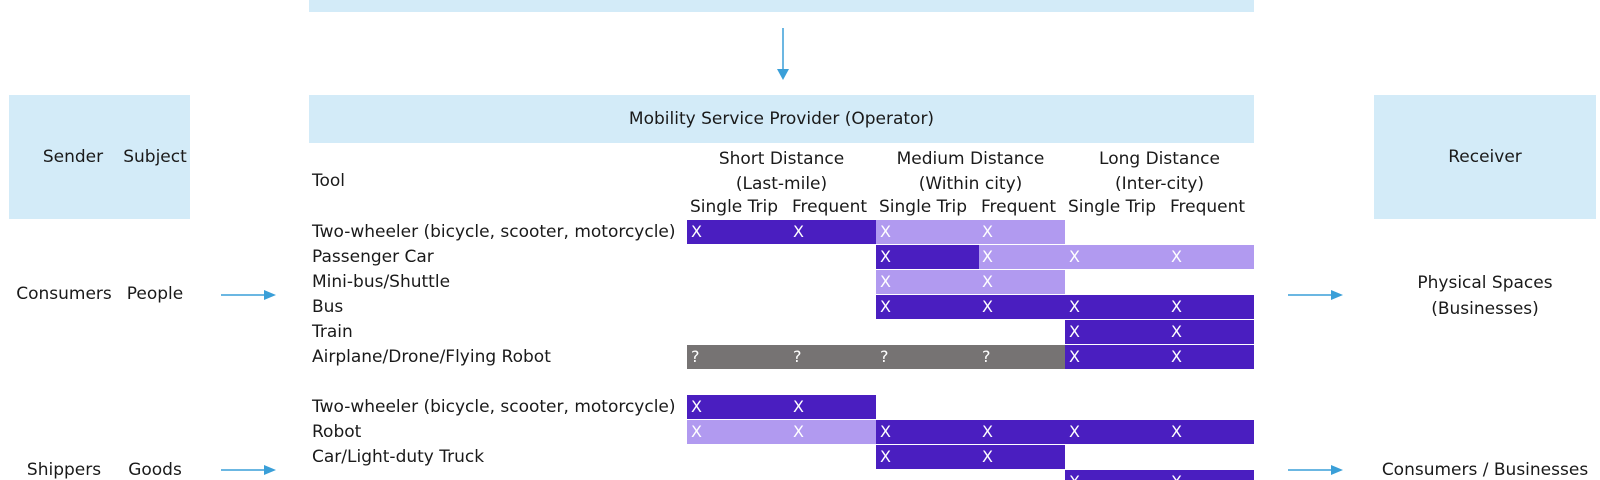 The height and width of the screenshot is (480, 1600). What do you see at coordinates (781, 184) in the screenshot?
I see `distance-short-line2: (Last-mile)` at bounding box center [781, 184].